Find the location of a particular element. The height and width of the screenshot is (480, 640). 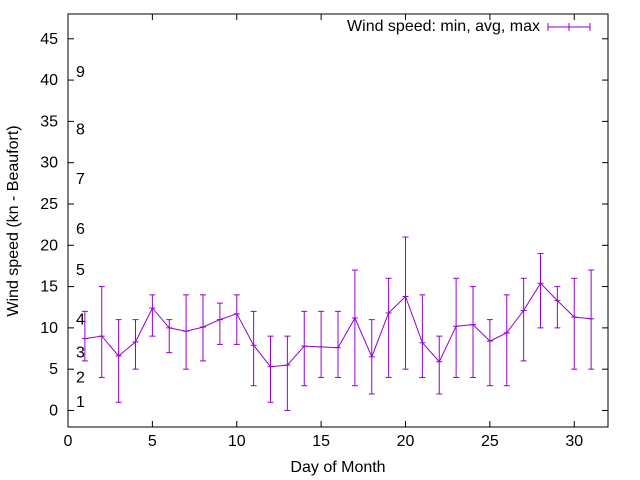

y-tick-label: 45 is located at coordinates (49, 39).